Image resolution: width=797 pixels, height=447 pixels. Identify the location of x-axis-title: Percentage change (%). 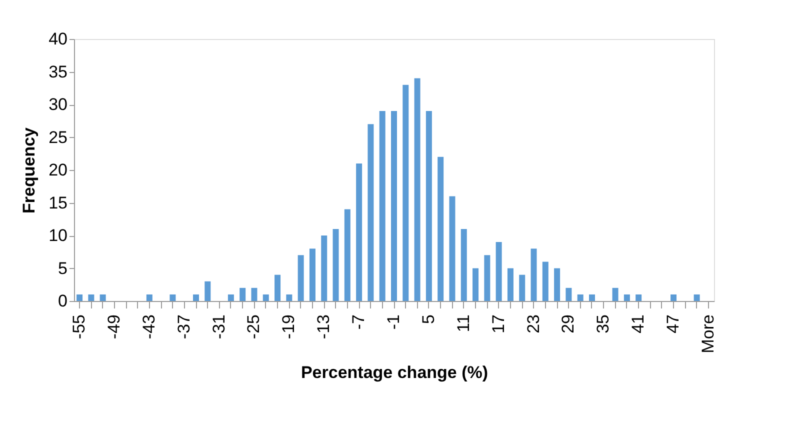
(394, 372).